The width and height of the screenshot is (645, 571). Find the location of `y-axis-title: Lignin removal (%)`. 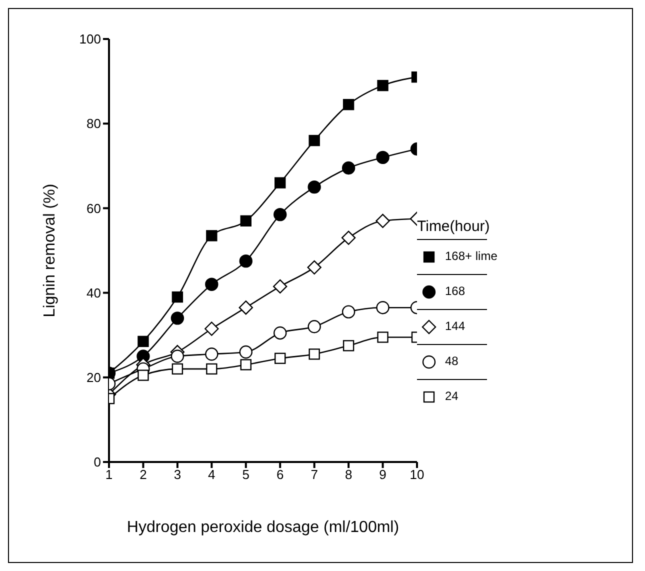

y-axis-title: Lignin removal (%) is located at coordinates (50, 251).